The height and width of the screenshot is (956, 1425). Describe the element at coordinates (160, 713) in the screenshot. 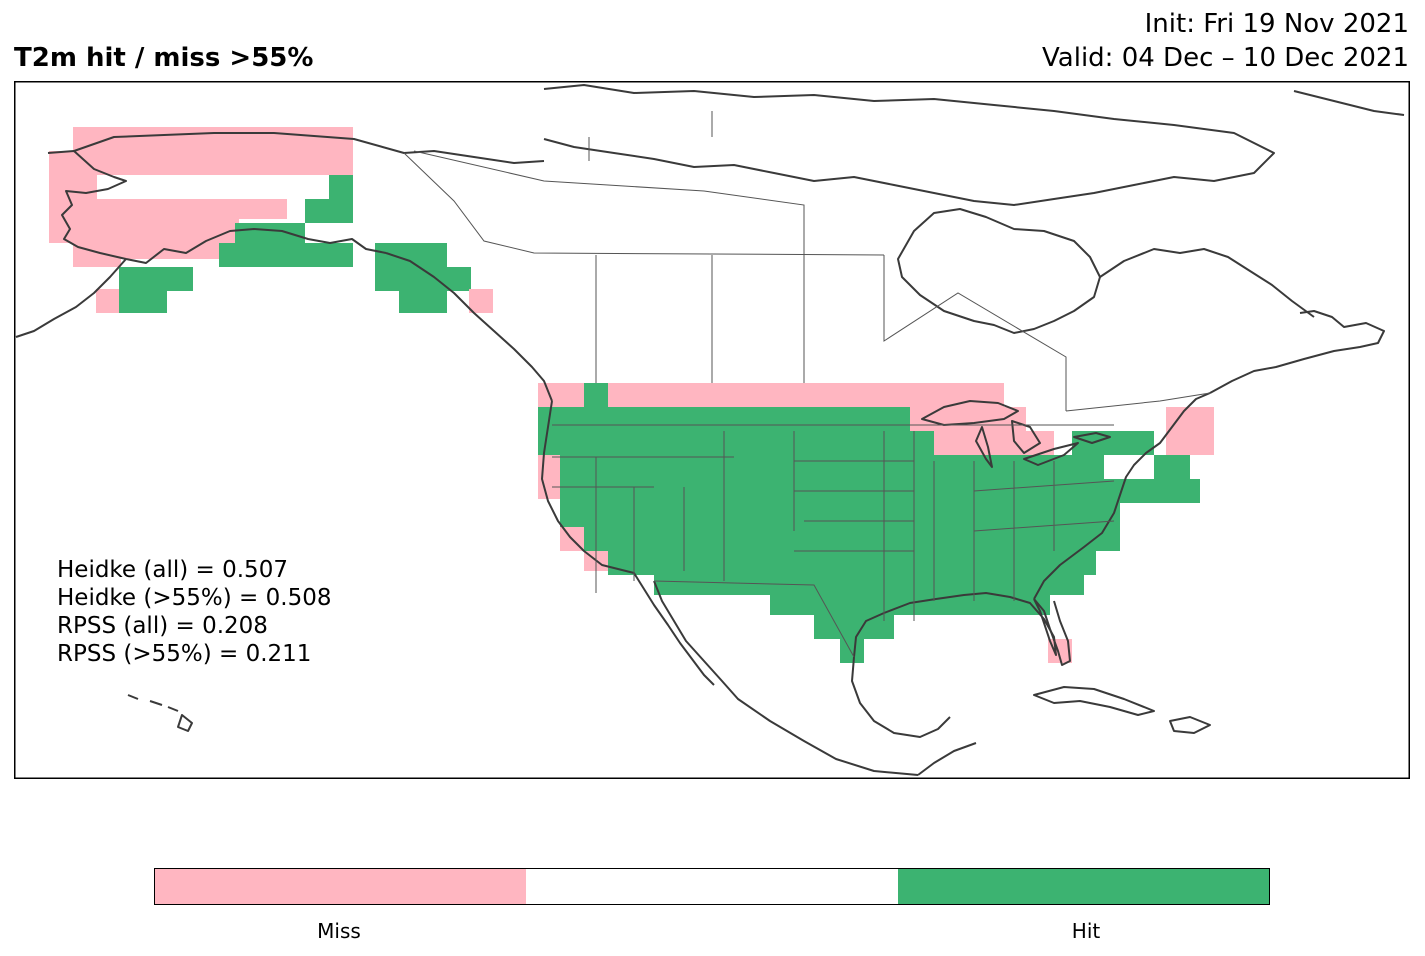

I see `hawaii` at that location.